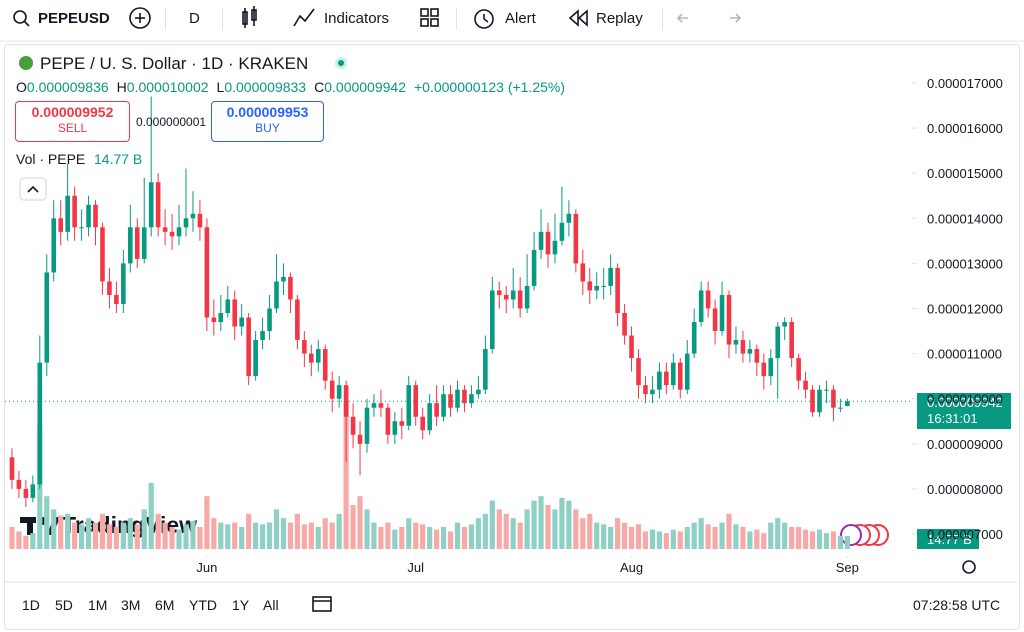  Describe the element at coordinates (194, 18) in the screenshot. I see `interval: D` at that location.